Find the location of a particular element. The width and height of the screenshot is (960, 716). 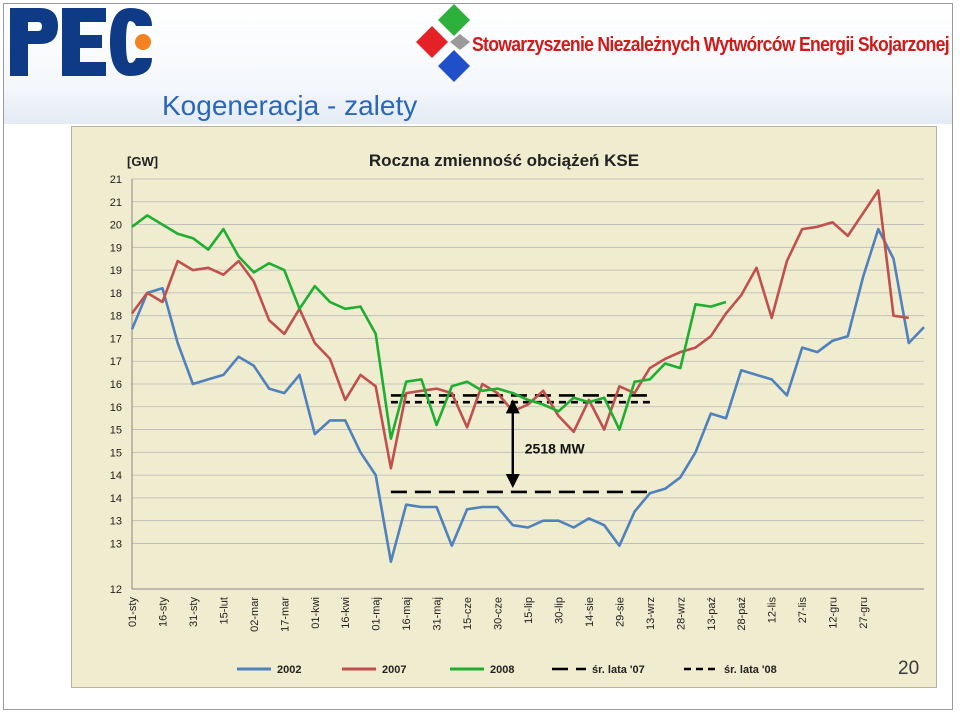

page-number: 20 is located at coordinates (909, 668).